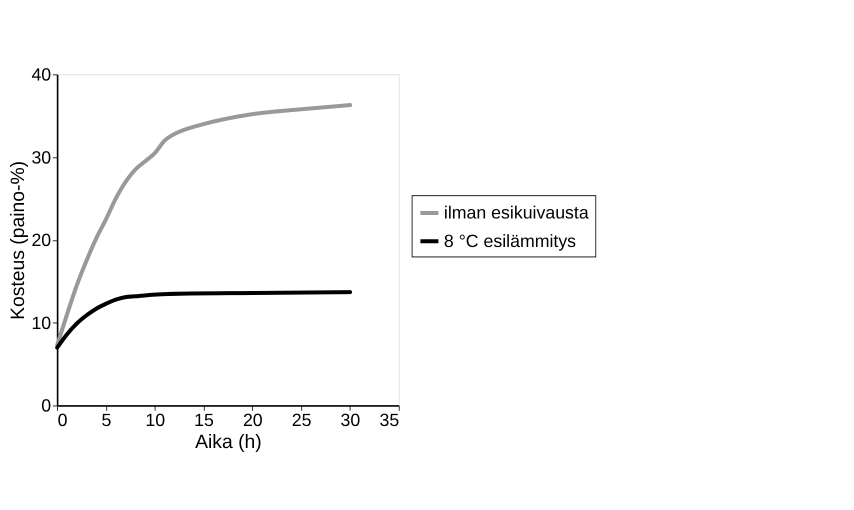 The width and height of the screenshot is (854, 510). I want to click on x-tick-label: 10, so click(155, 420).